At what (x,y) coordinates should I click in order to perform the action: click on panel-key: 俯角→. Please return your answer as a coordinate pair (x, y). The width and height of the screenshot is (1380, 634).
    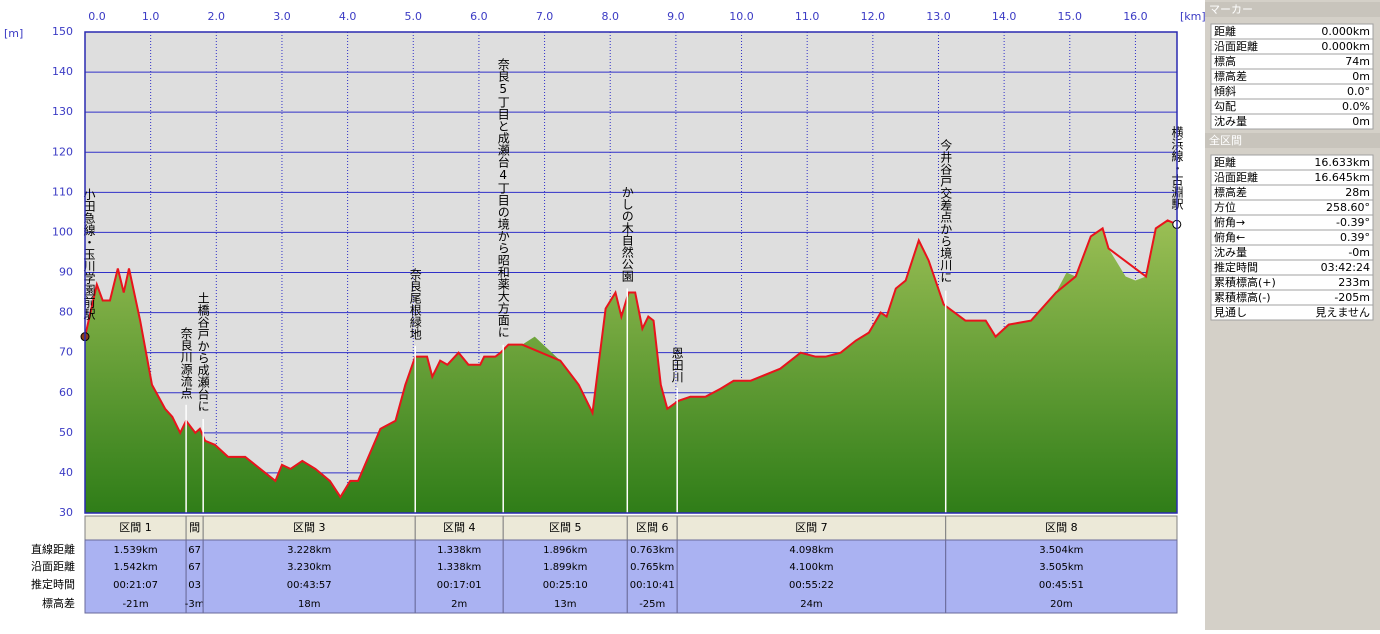
    Looking at the image, I should click on (1229, 222).